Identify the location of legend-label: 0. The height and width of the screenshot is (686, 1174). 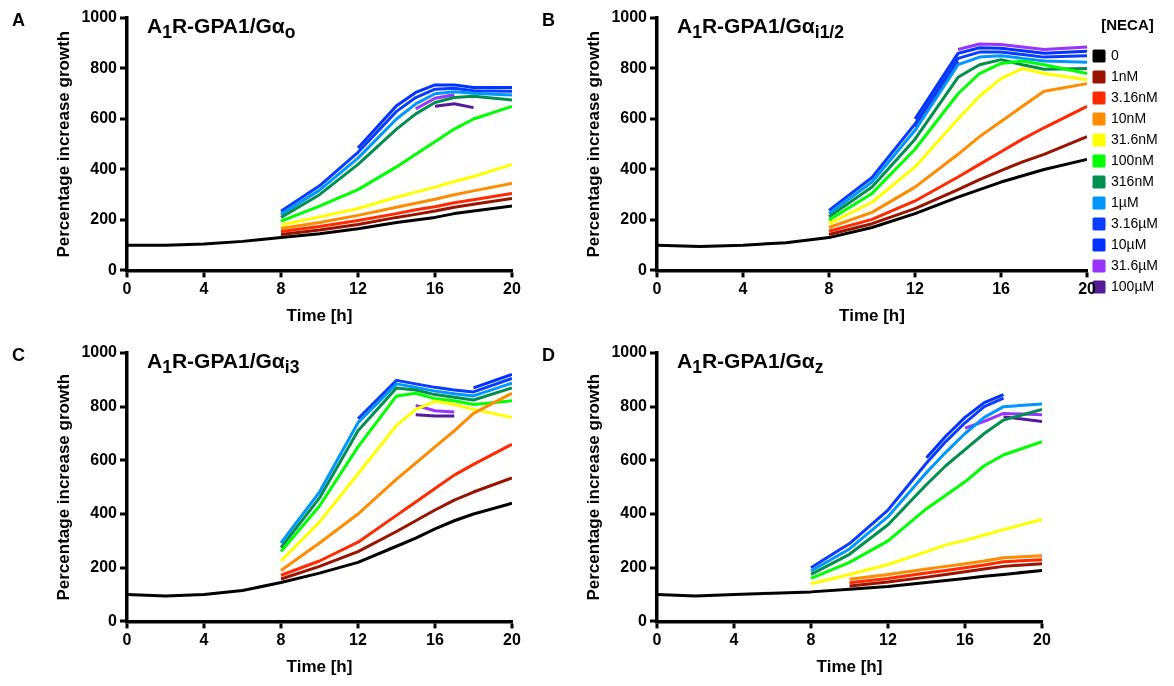
(1115, 54).